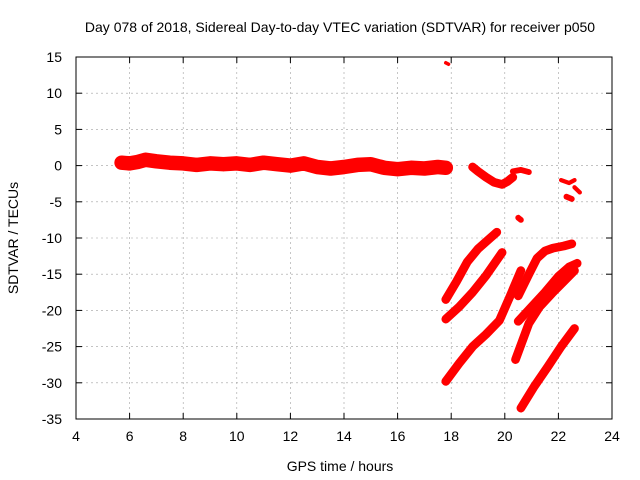 The width and height of the screenshot is (640, 480). What do you see at coordinates (52, 310) in the screenshot?
I see `y-tick-label: -20` at bounding box center [52, 310].